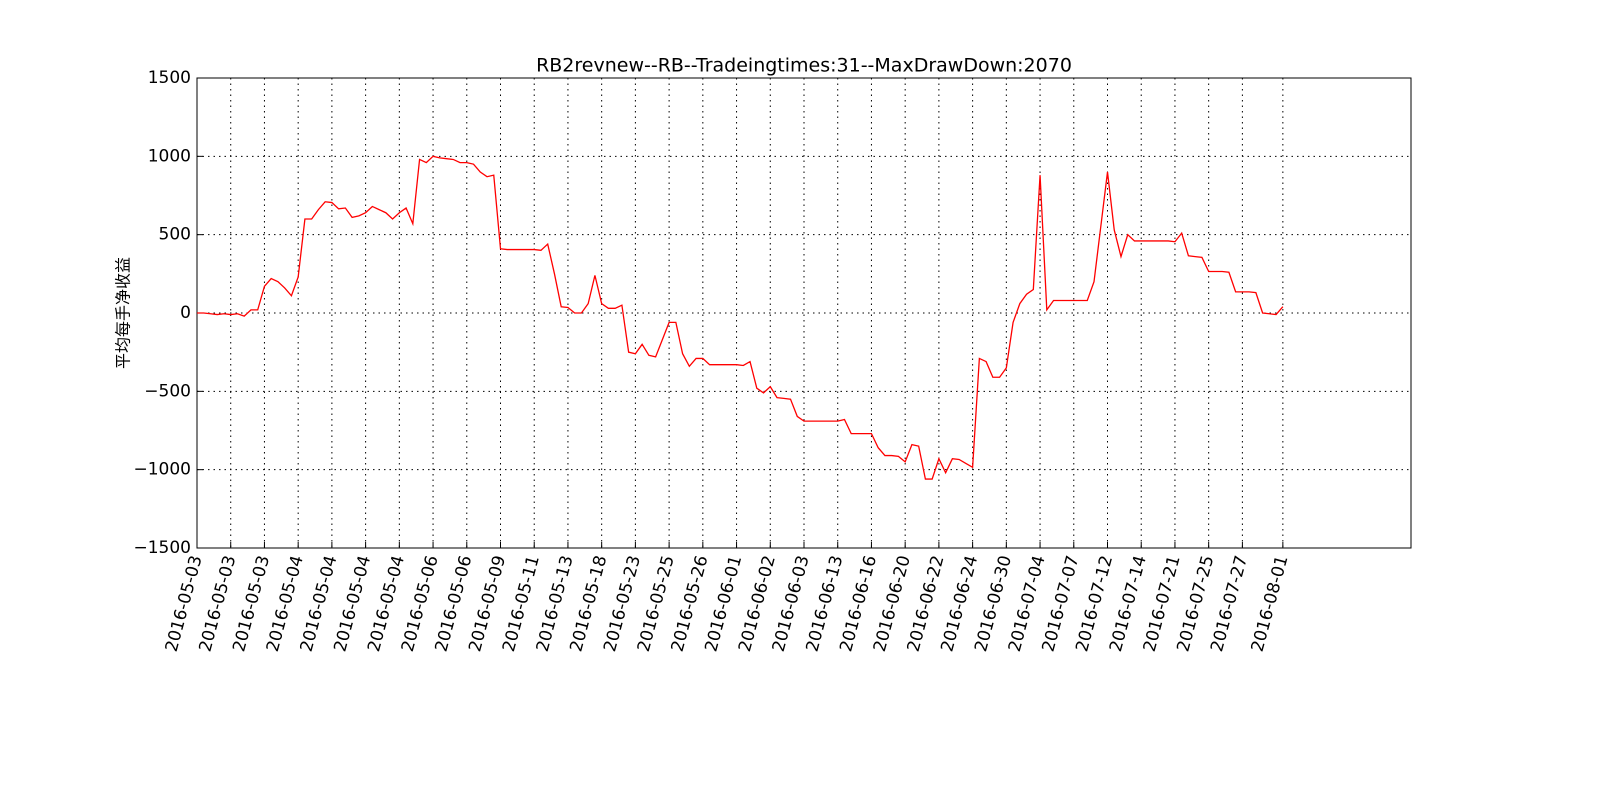 This screenshot has width=1600, height=800. Describe the element at coordinates (123, 313) in the screenshot. I see `y-axis-label: 平均每手净收益` at that location.